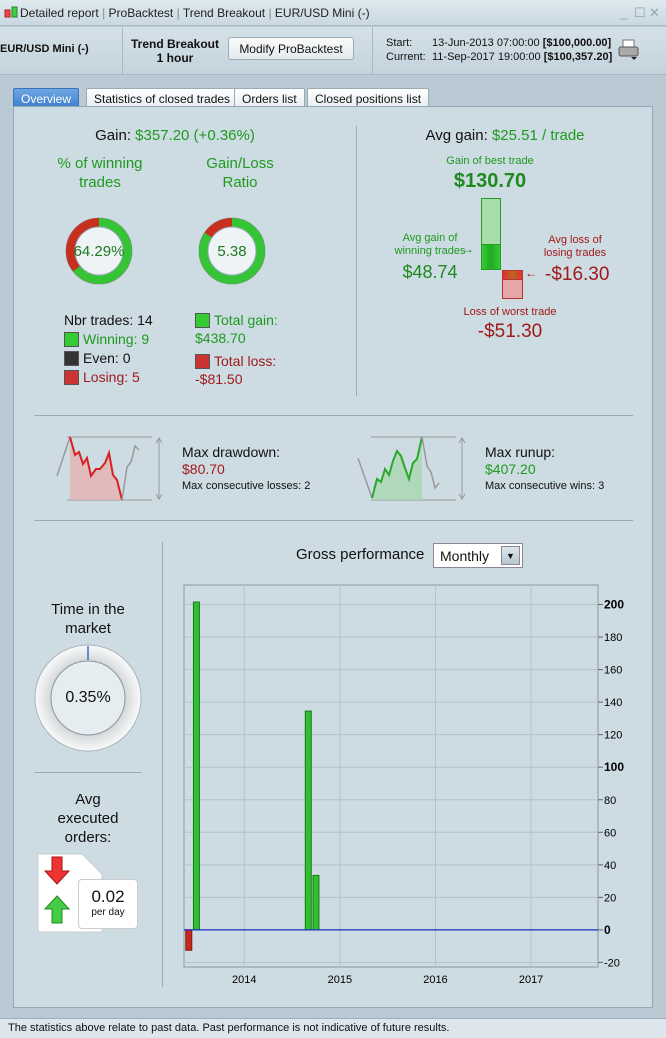 This screenshot has width=666, height=1038. What do you see at coordinates (607, 930) in the screenshot?
I see `y-tick-label: 0` at bounding box center [607, 930].